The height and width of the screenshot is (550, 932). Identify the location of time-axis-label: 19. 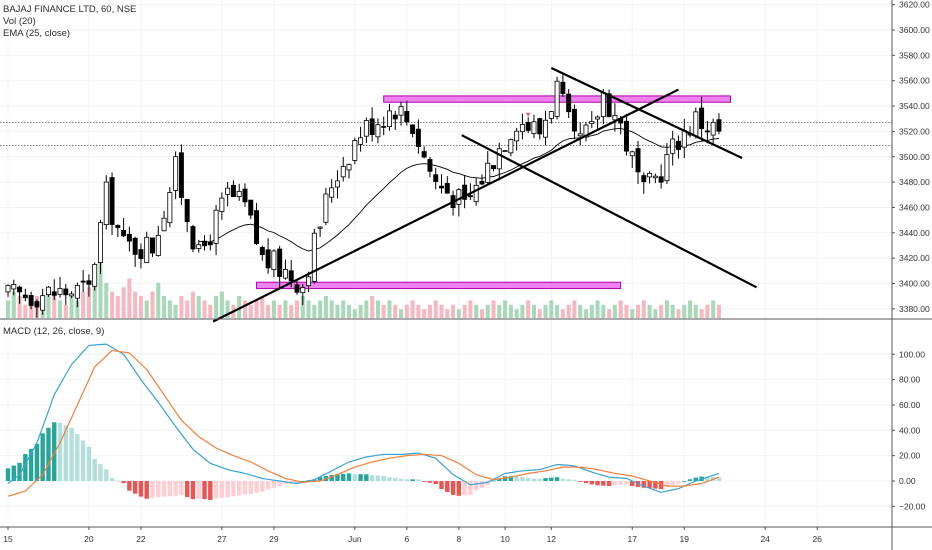
(685, 539).